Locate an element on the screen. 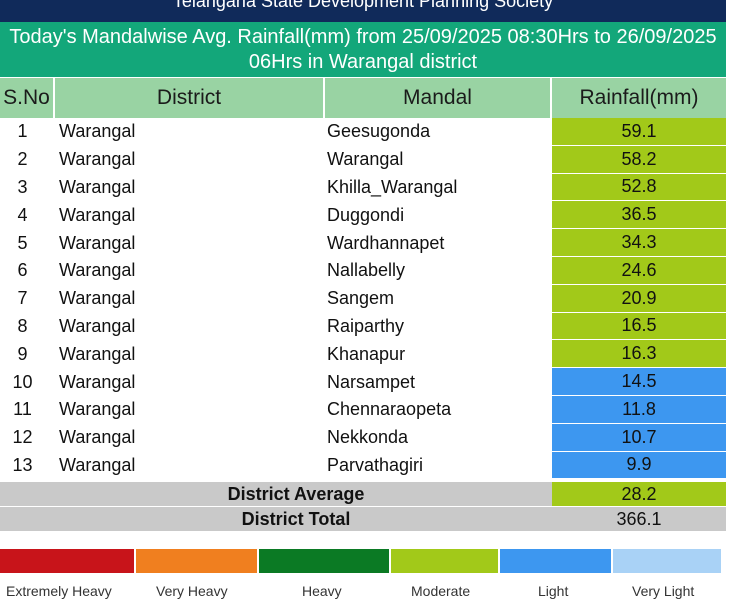  cell-mandal: Narsampet is located at coordinates (371, 381).